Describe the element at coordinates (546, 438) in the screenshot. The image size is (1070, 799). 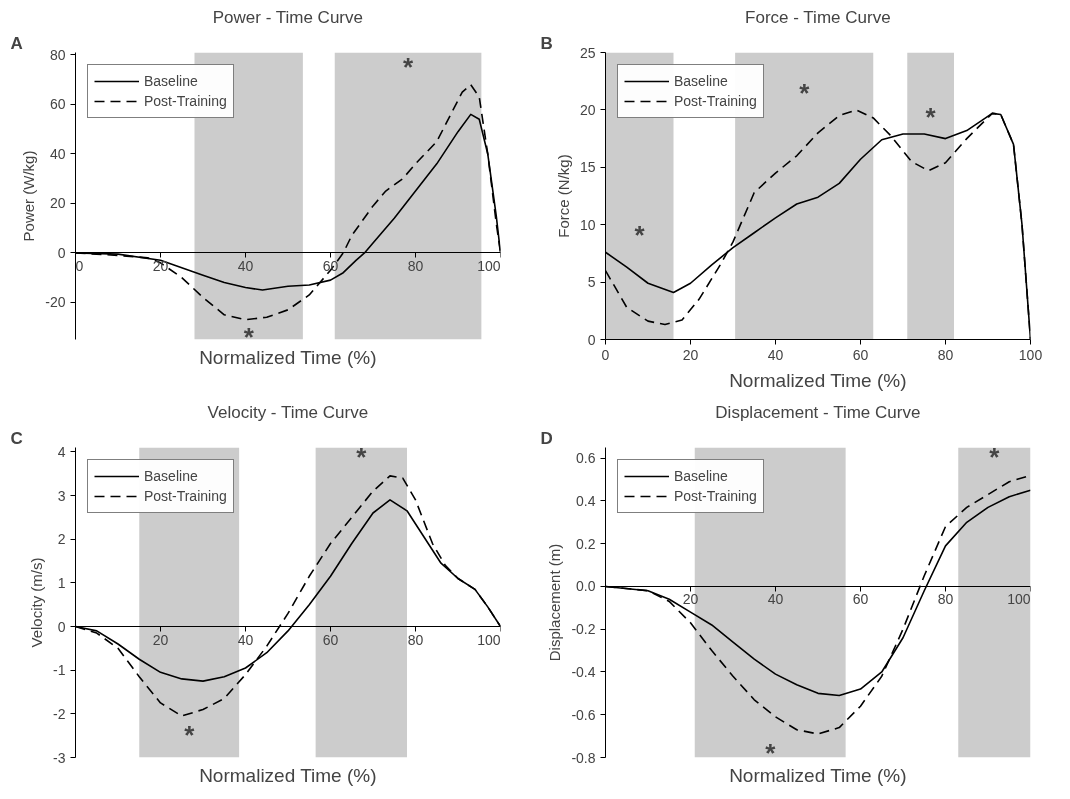
I see `text: D` at that location.